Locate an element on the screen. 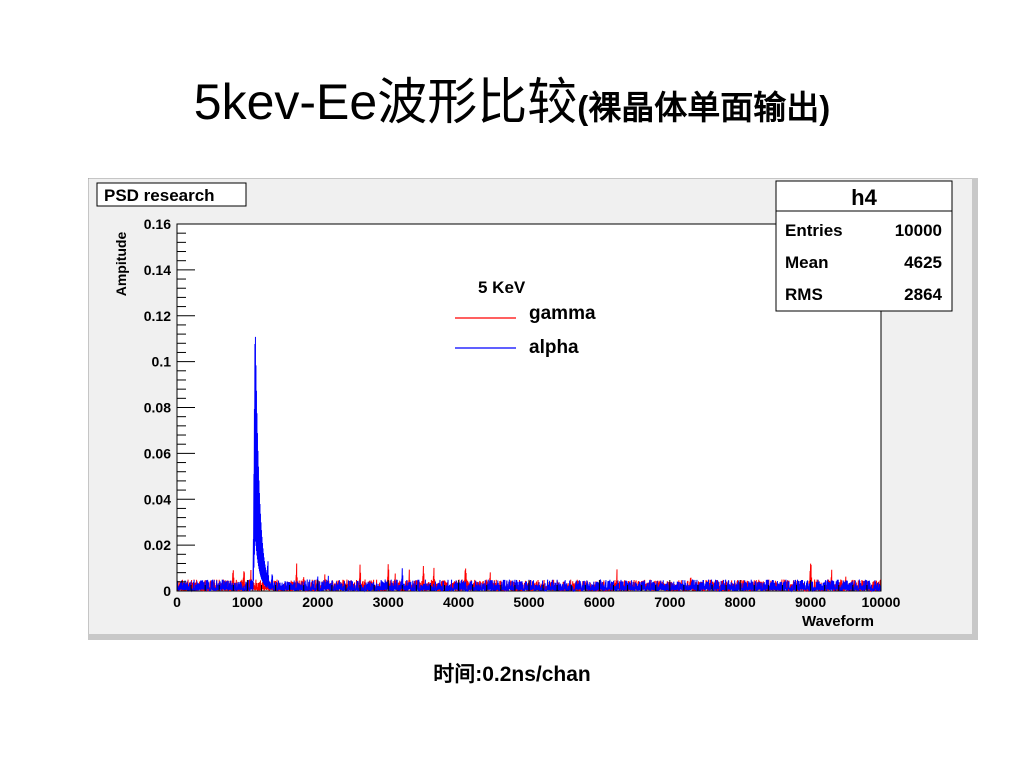 This screenshot has width=1024, height=768. stats-entries-label: Entries is located at coordinates (814, 230).